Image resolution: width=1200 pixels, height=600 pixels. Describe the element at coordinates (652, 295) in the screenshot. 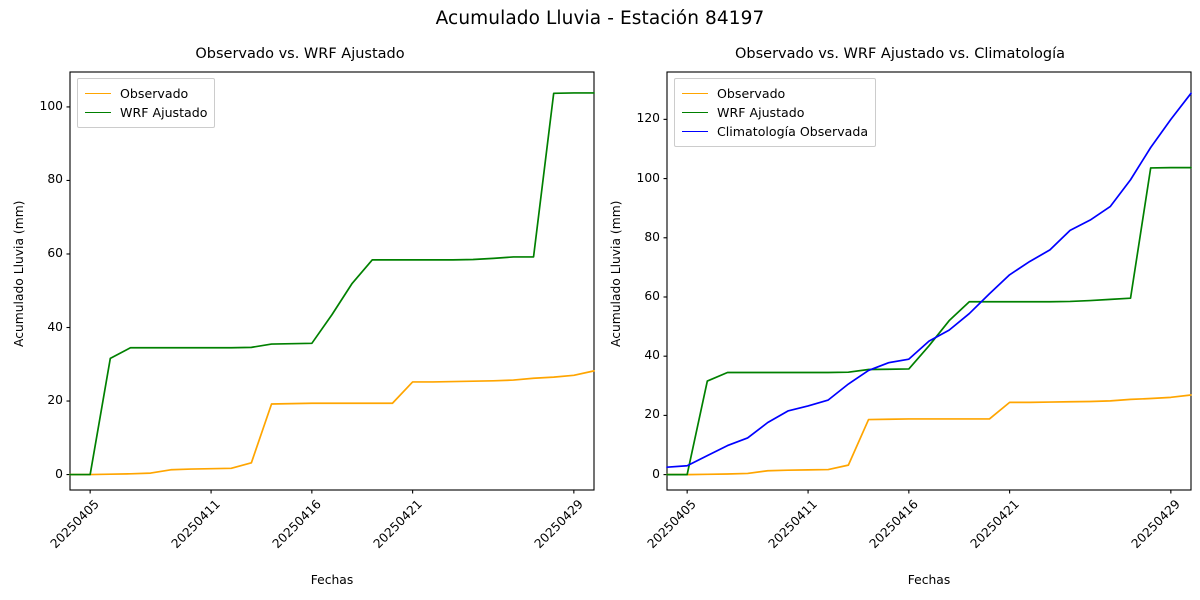

I see `ytick-label-right: 60` at that location.